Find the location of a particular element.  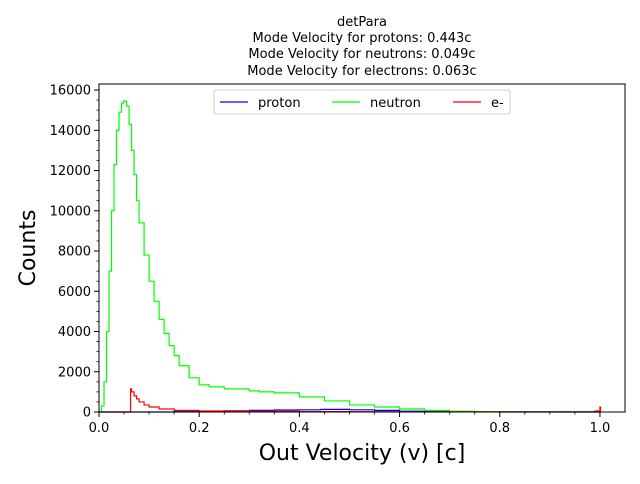

title-line: Mode Velocity for protons: 0.443c is located at coordinates (362, 38).